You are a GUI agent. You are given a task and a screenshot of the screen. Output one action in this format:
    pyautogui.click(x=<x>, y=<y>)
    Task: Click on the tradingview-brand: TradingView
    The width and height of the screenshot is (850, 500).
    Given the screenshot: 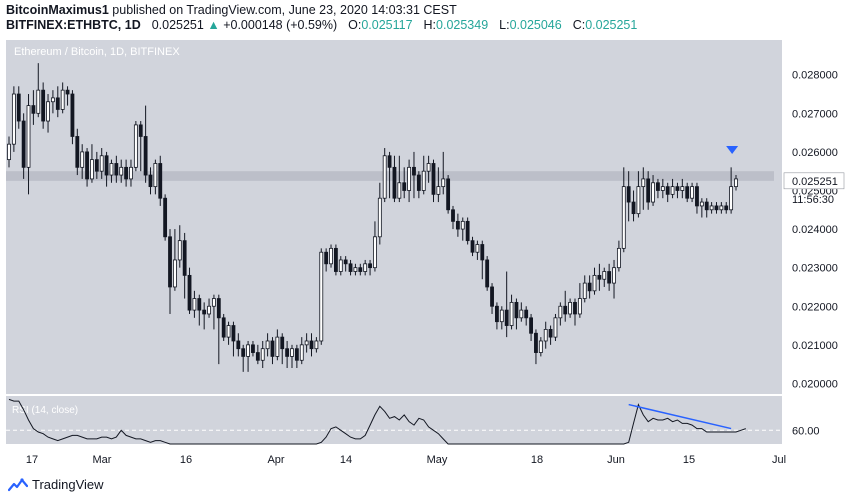 What is the action you would take?
    pyautogui.click(x=56, y=484)
    